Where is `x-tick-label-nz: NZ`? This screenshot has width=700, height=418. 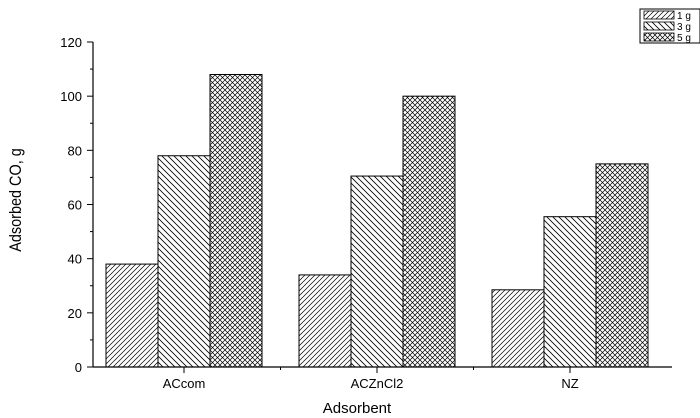
x-tick-label-nz: NZ is located at coordinates (569, 383).